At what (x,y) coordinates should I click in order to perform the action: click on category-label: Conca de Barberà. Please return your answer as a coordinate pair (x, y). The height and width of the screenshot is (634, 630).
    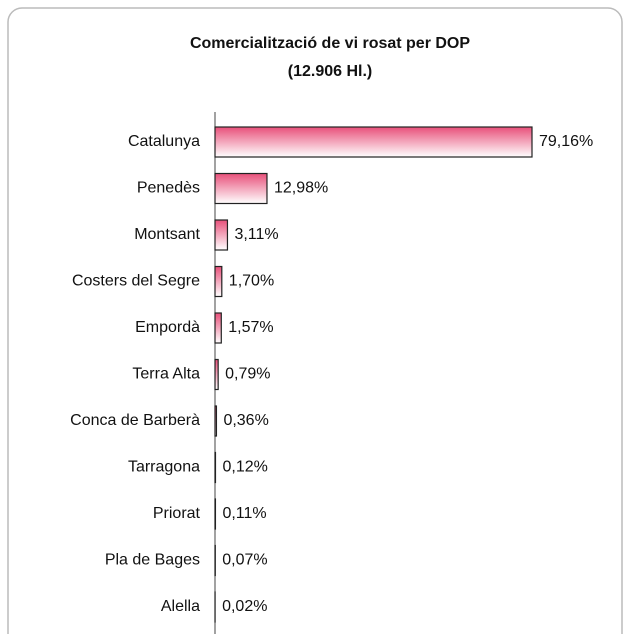
    Looking at the image, I should click on (135, 420).